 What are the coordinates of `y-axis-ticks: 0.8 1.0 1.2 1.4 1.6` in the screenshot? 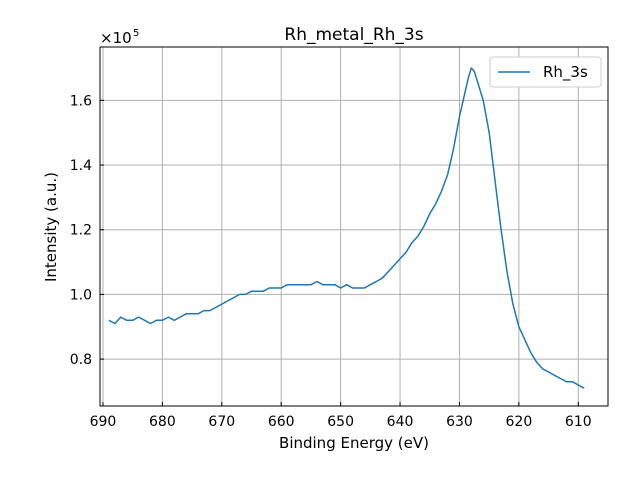 It's located at (87, 230).